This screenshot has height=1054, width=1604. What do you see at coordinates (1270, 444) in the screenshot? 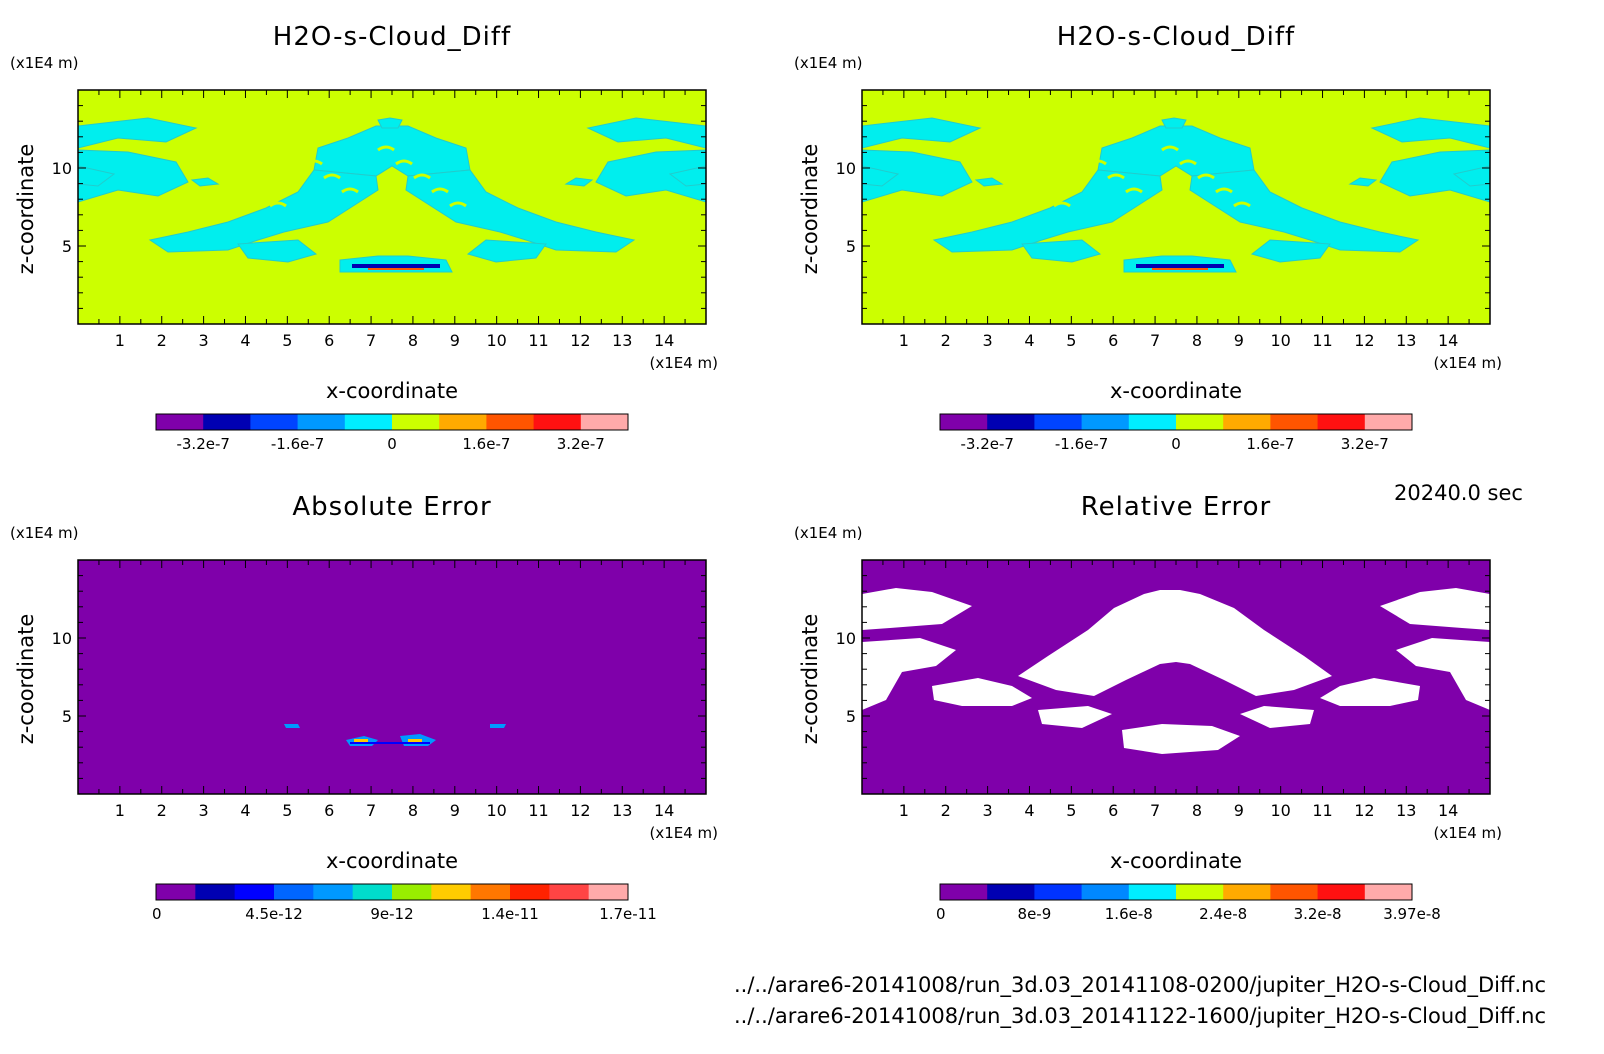
I see `colorbar-label: 1.6e-7` at bounding box center [1270, 444].